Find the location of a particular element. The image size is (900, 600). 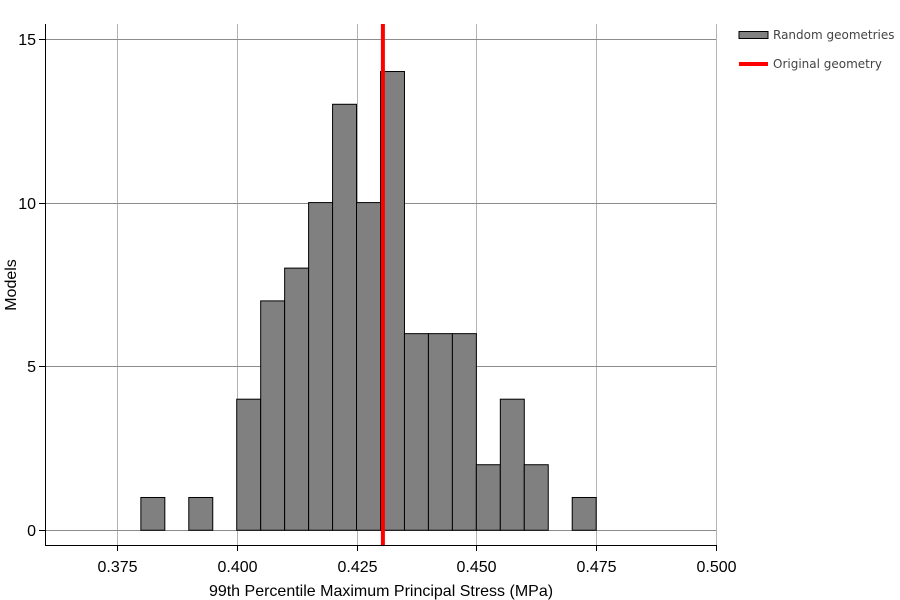

legend-label-random: Random geometries is located at coordinates (834, 35).